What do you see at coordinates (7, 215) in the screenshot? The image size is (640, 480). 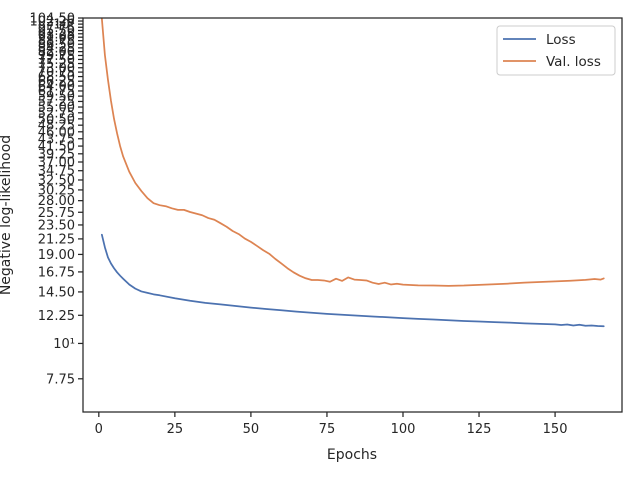 I see `y-axis-label: Negative log-likelihood` at bounding box center [7, 215].